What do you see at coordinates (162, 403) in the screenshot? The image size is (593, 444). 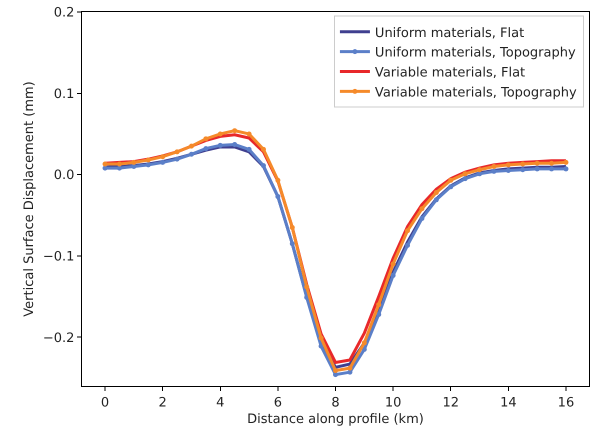 I see `x-tick-label: 2` at bounding box center [162, 403].